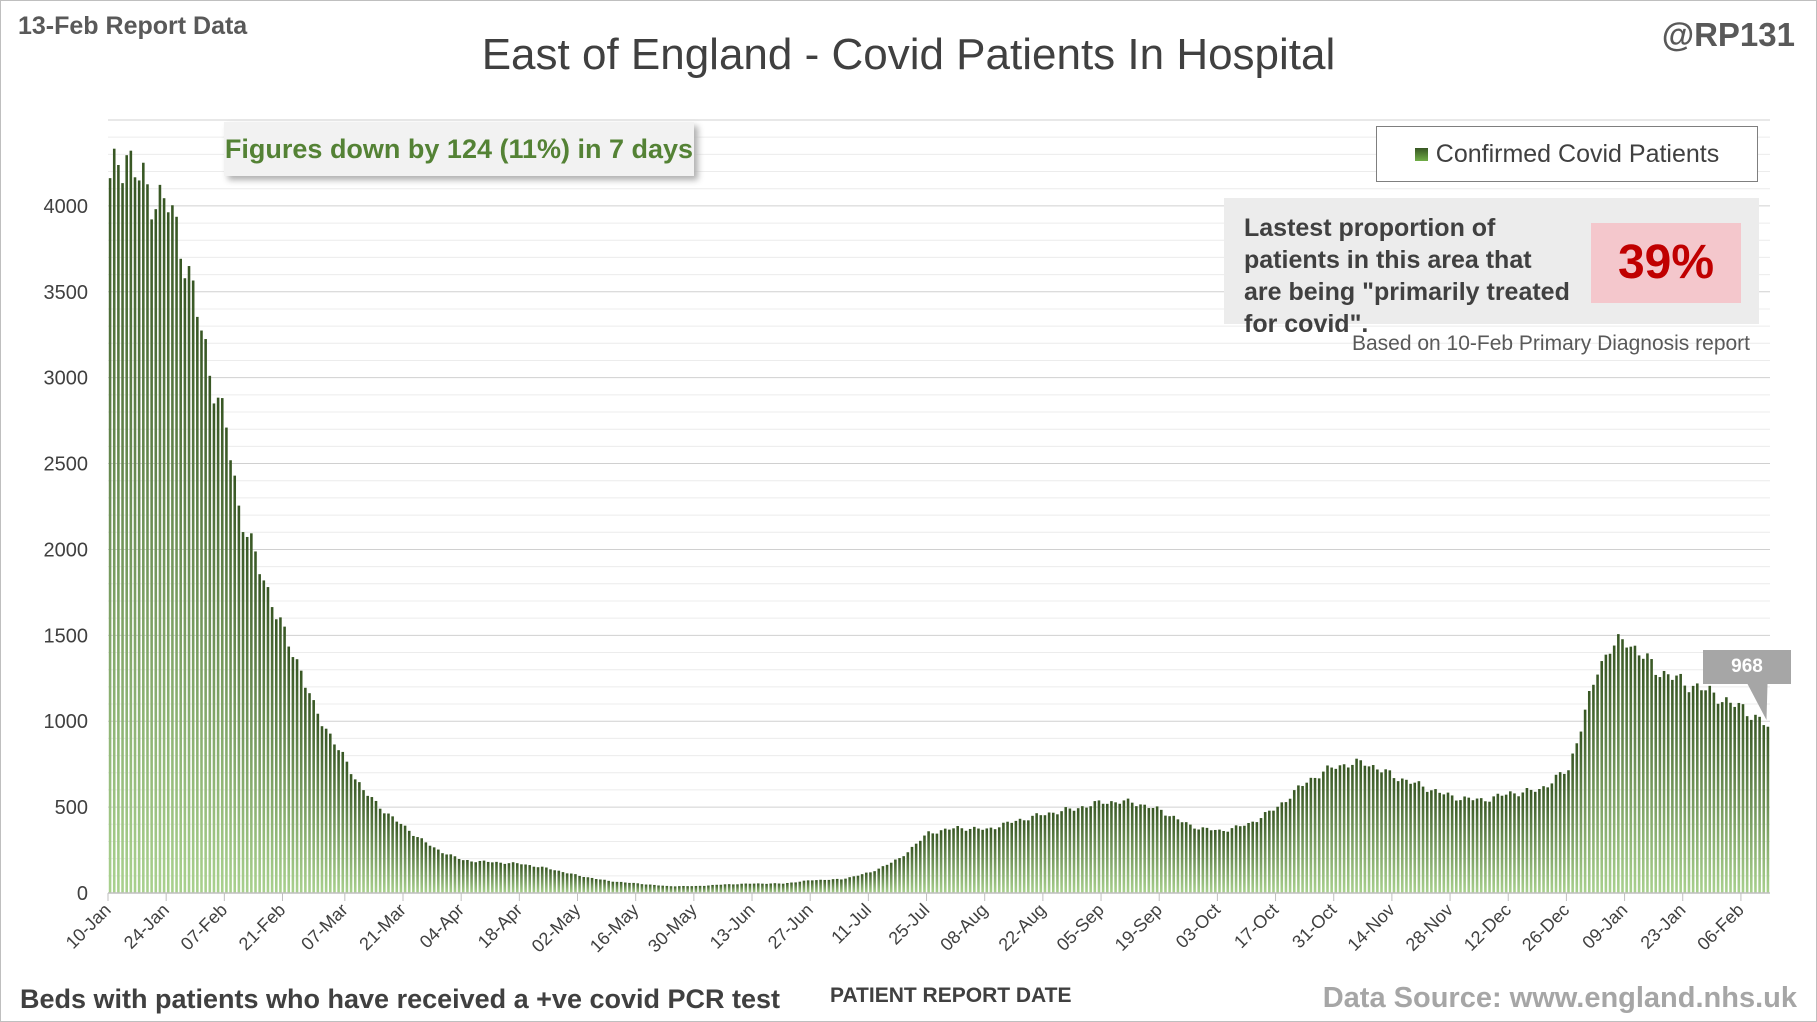 Image resolution: width=1817 pixels, height=1022 pixels. Describe the element at coordinates (66, 207) in the screenshot. I see `y-tick-label: 4000` at that location.